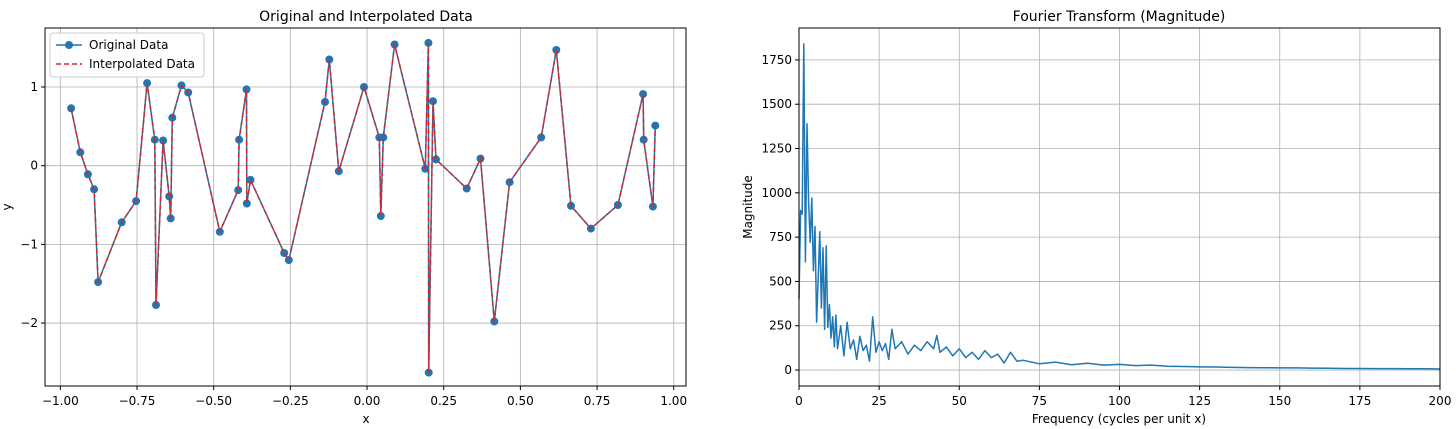 The height and width of the screenshot is (429, 1456). I want to click on x-tick-label: −1.00, so click(60, 401).